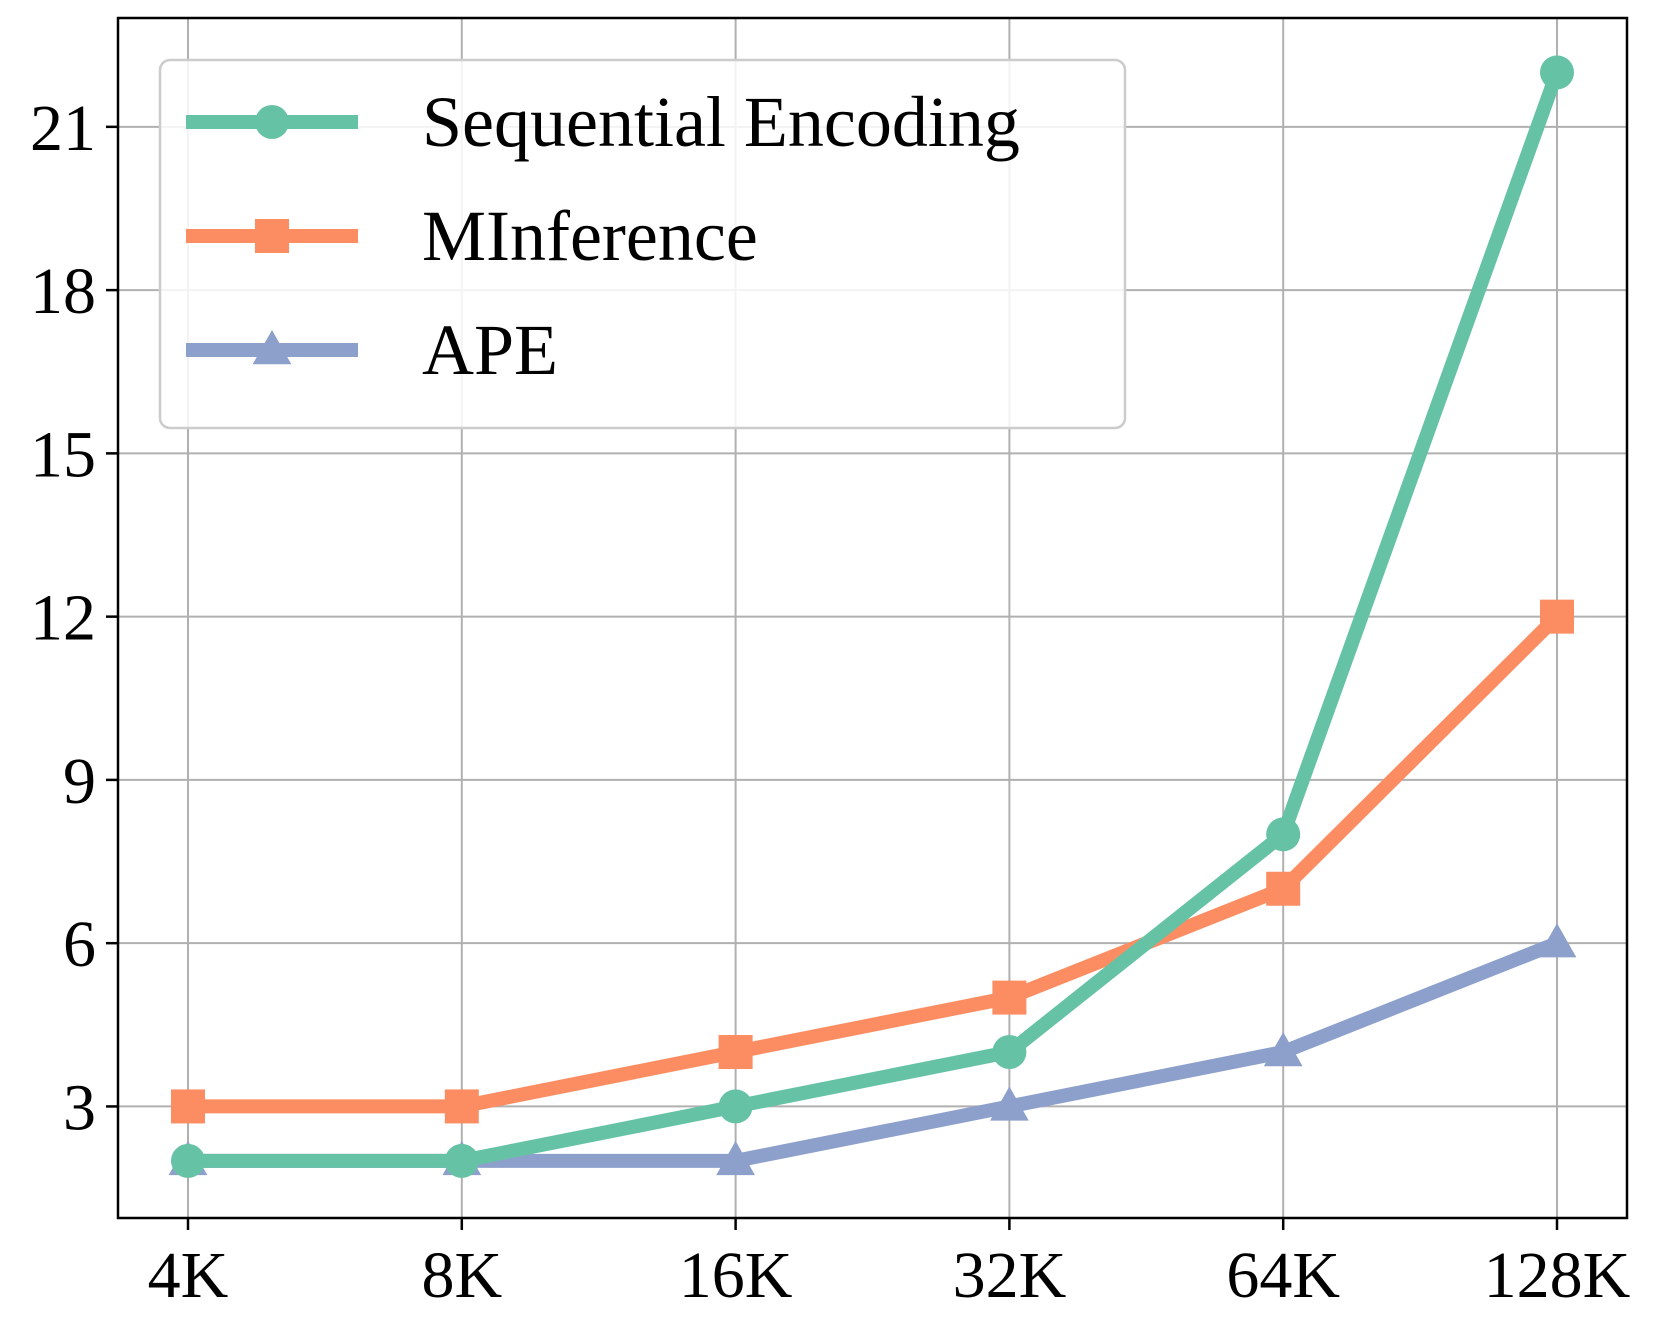  I want to click on x-tick-label: 8K, so click(461, 1275).